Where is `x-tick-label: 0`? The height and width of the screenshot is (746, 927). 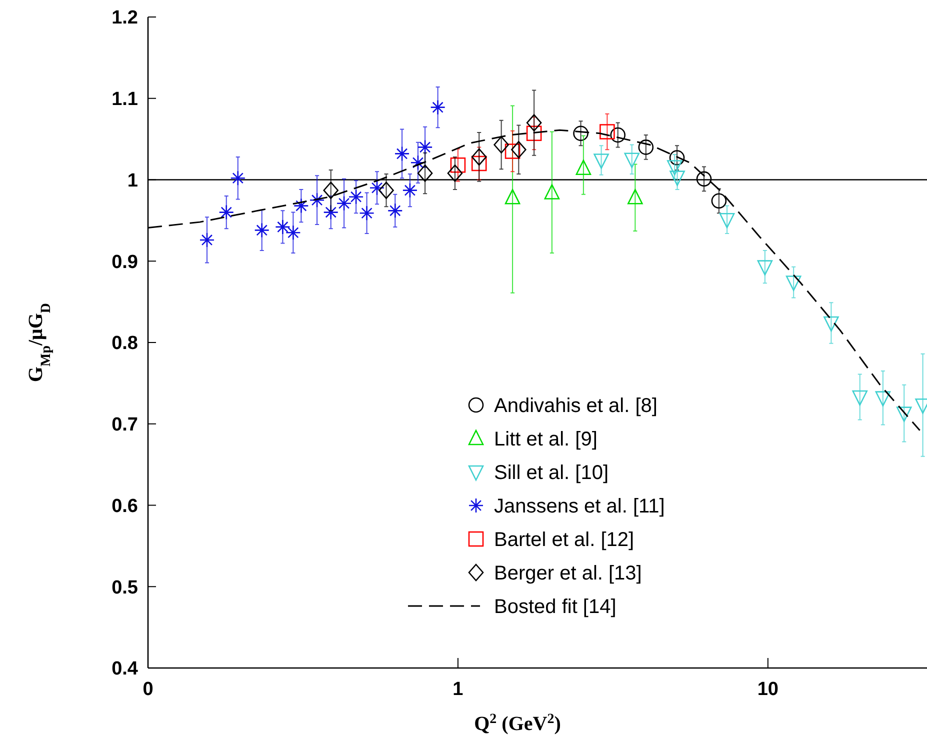
x-tick-label: 0 is located at coordinates (148, 689).